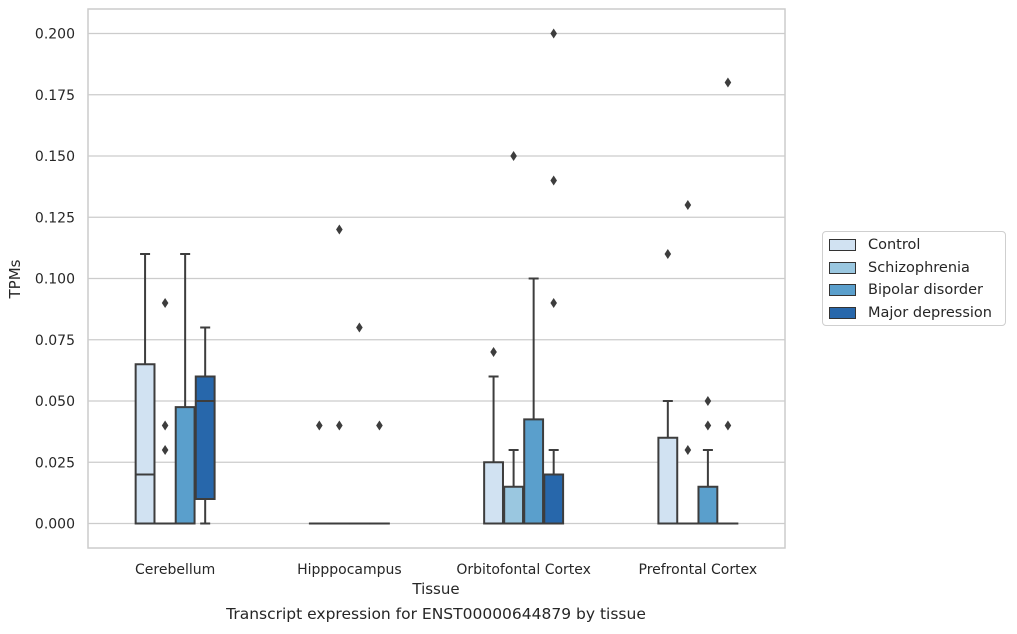 The image size is (1017, 634). I want to click on legend-label-schizophrenia: Schizophrenia, so click(919, 268).